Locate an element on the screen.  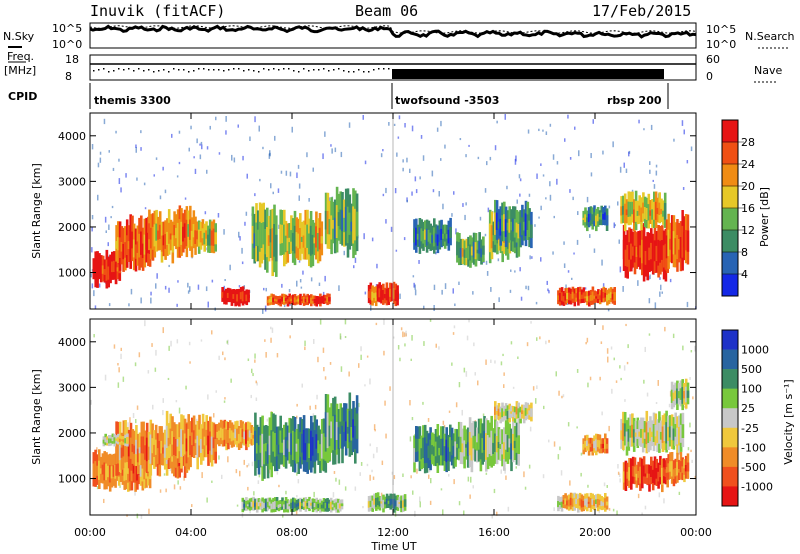
velocity-colorbar-cell is located at coordinates (730, 496).